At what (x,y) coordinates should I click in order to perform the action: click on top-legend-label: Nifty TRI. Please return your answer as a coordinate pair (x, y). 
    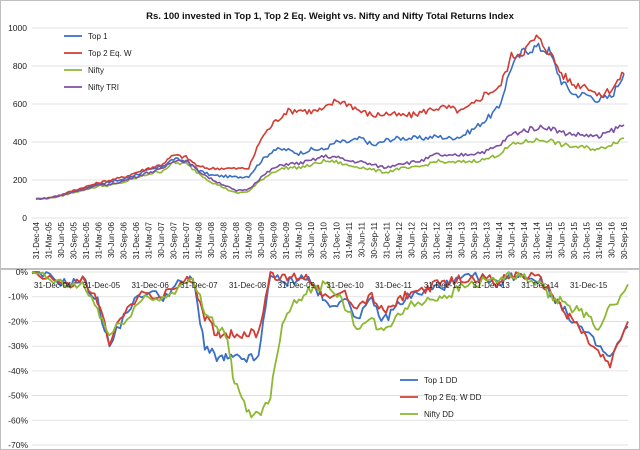
    Looking at the image, I should click on (103, 87).